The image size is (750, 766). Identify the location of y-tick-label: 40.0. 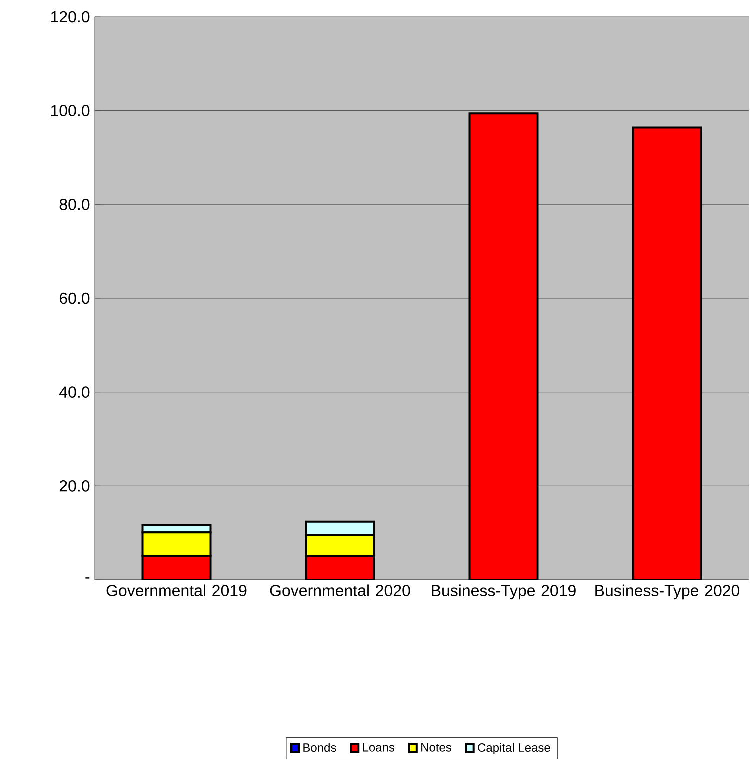
(75, 392).